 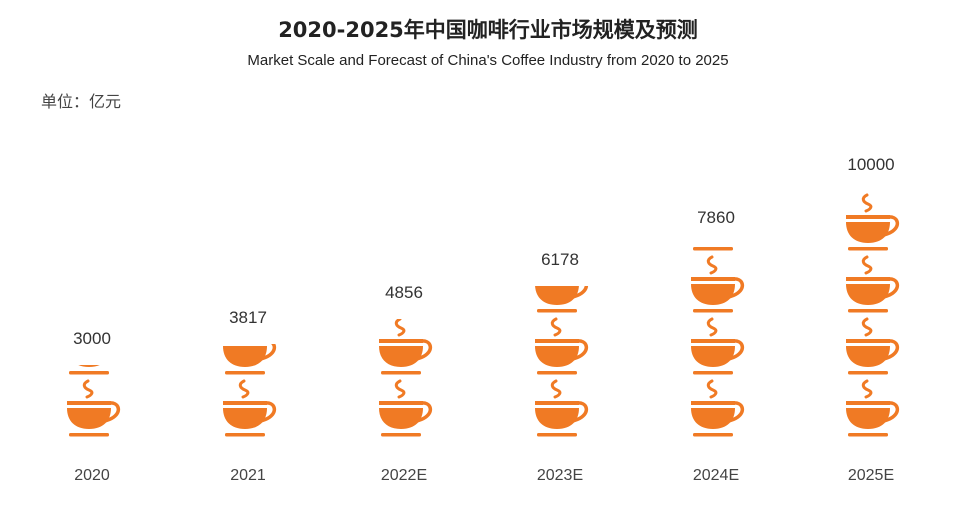 What do you see at coordinates (92, 338) in the screenshot?
I see `value-label: 3000` at bounding box center [92, 338].